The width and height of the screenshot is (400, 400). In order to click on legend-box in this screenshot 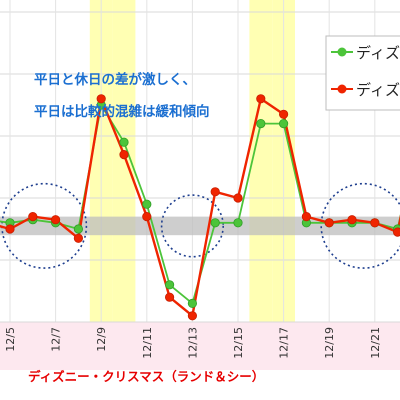, I will do `click(362, 73)`.